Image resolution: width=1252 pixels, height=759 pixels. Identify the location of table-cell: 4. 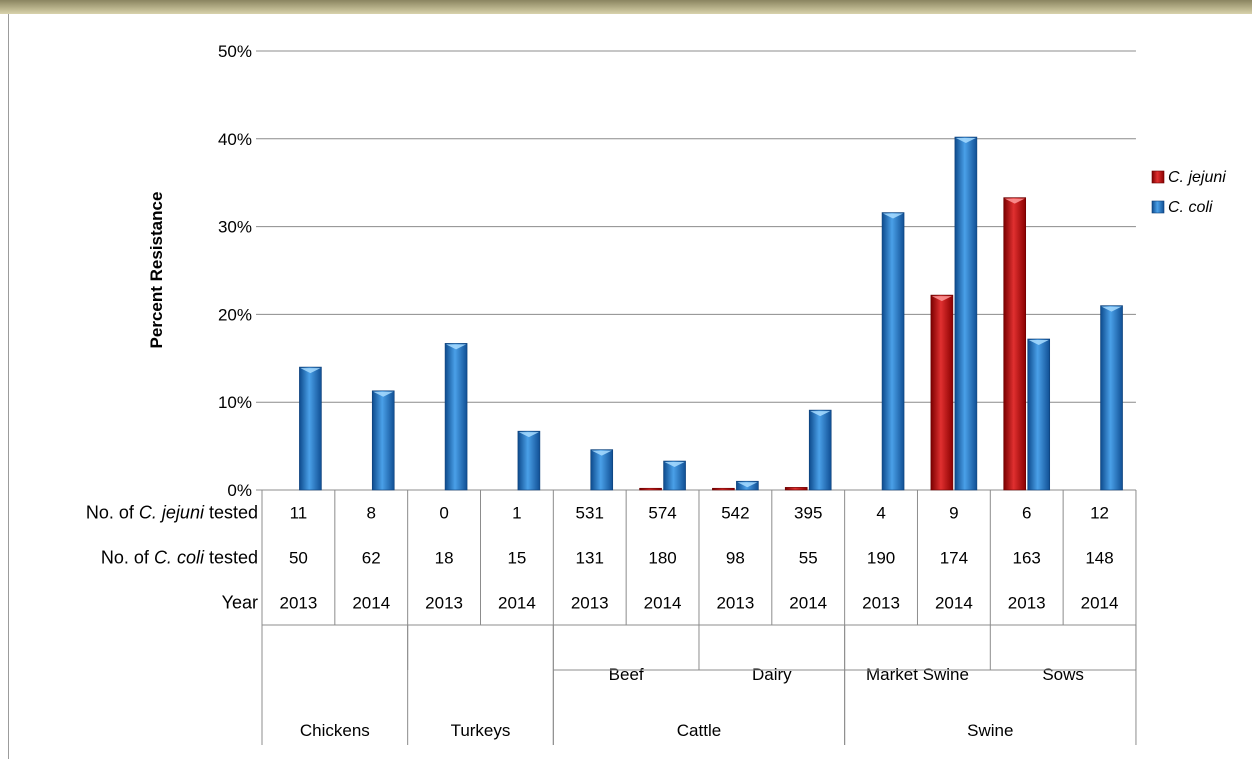
(880, 513).